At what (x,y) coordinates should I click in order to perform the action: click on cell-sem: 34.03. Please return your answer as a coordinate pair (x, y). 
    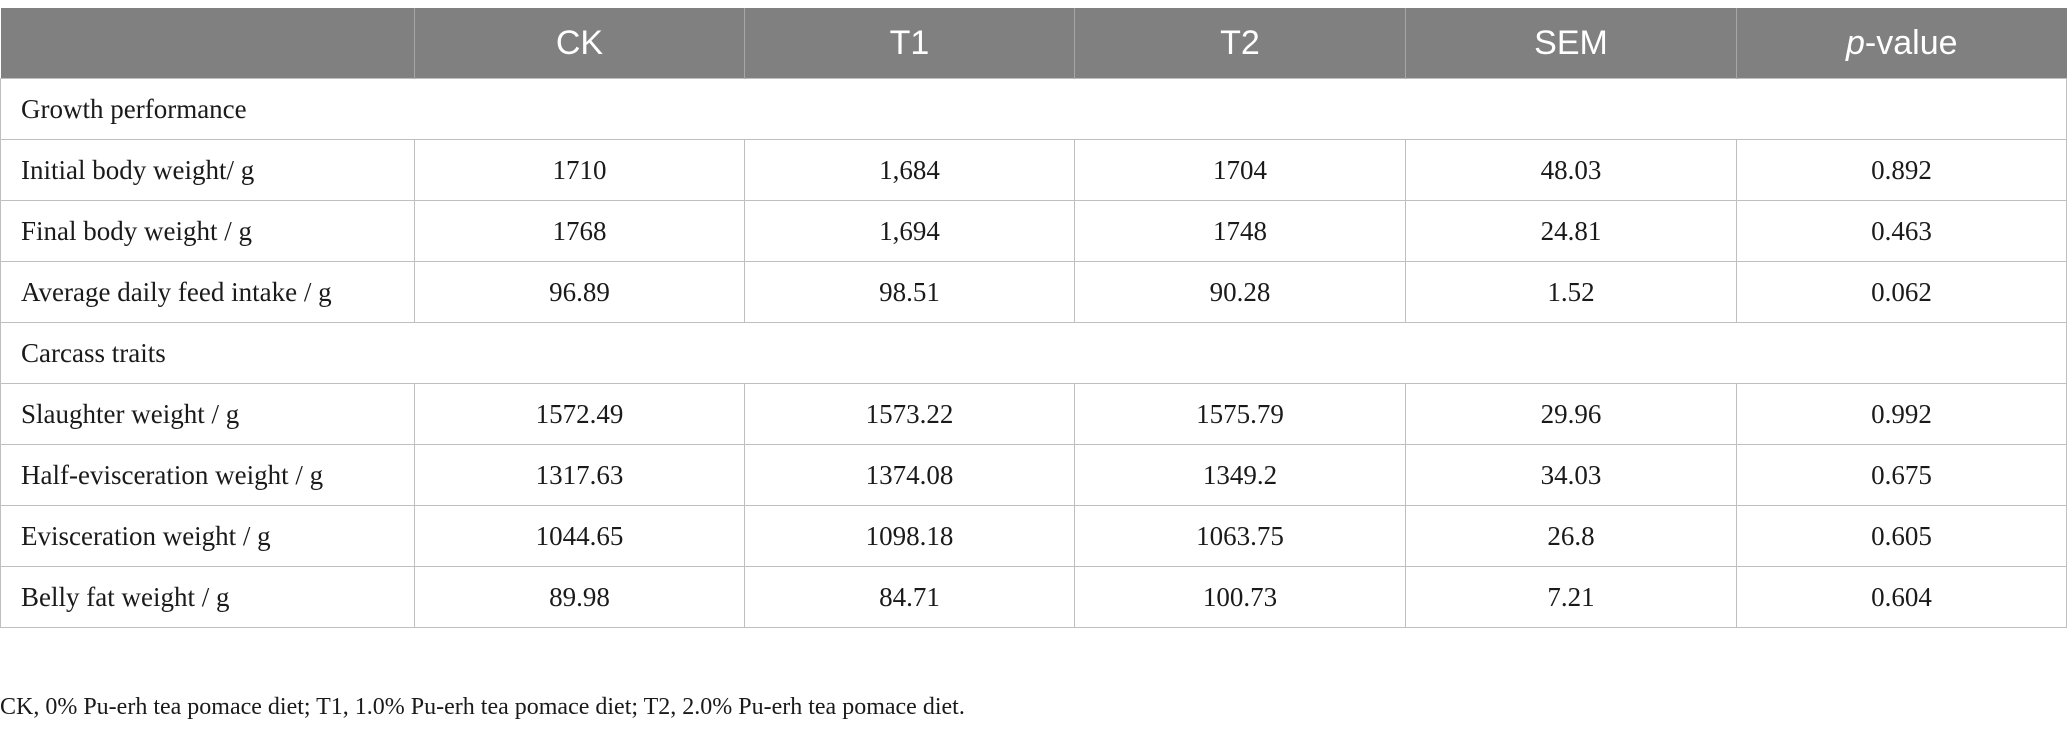
    Looking at the image, I should click on (1571, 475).